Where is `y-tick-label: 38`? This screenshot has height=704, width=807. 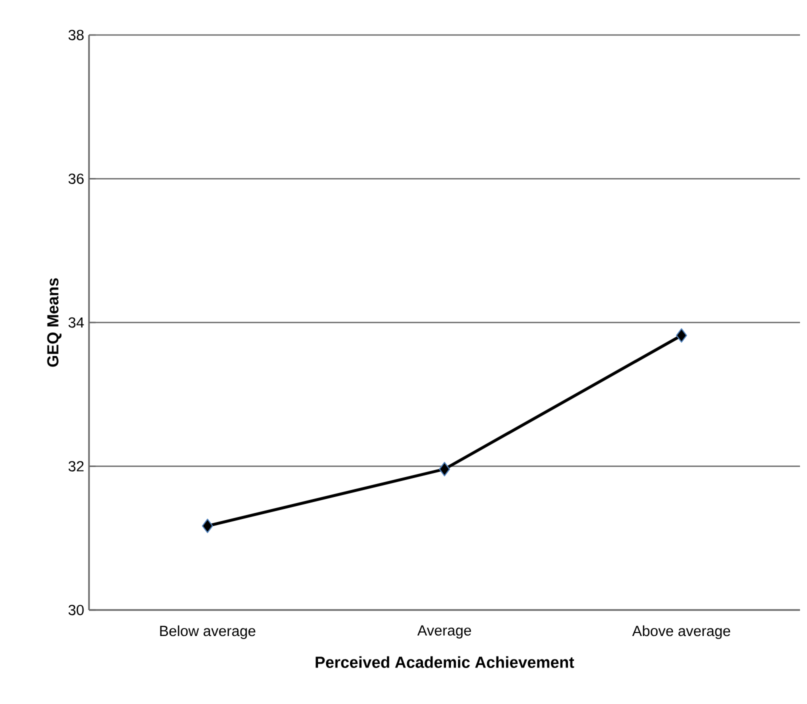
y-tick-label: 38 is located at coordinates (76, 35).